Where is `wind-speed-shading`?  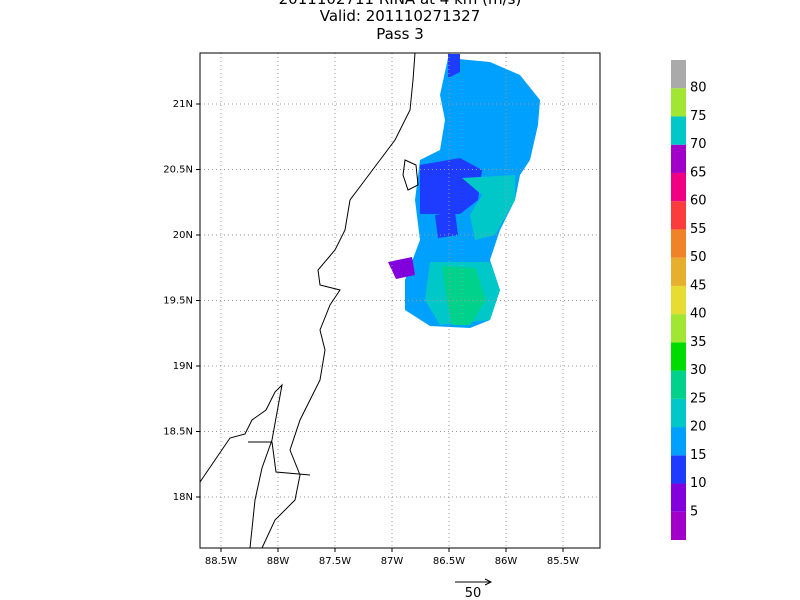 wind-speed-shading is located at coordinates (464, 191).